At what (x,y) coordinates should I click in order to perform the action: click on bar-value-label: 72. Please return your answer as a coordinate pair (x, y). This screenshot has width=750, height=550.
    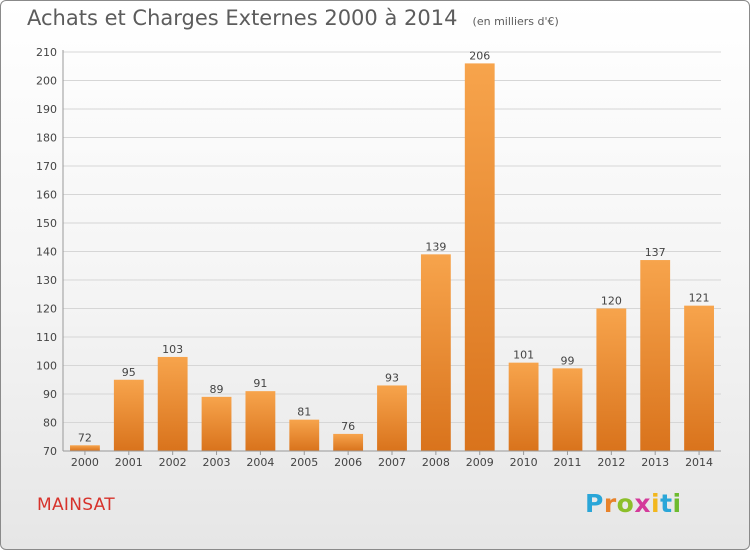
    Looking at the image, I should click on (85, 437).